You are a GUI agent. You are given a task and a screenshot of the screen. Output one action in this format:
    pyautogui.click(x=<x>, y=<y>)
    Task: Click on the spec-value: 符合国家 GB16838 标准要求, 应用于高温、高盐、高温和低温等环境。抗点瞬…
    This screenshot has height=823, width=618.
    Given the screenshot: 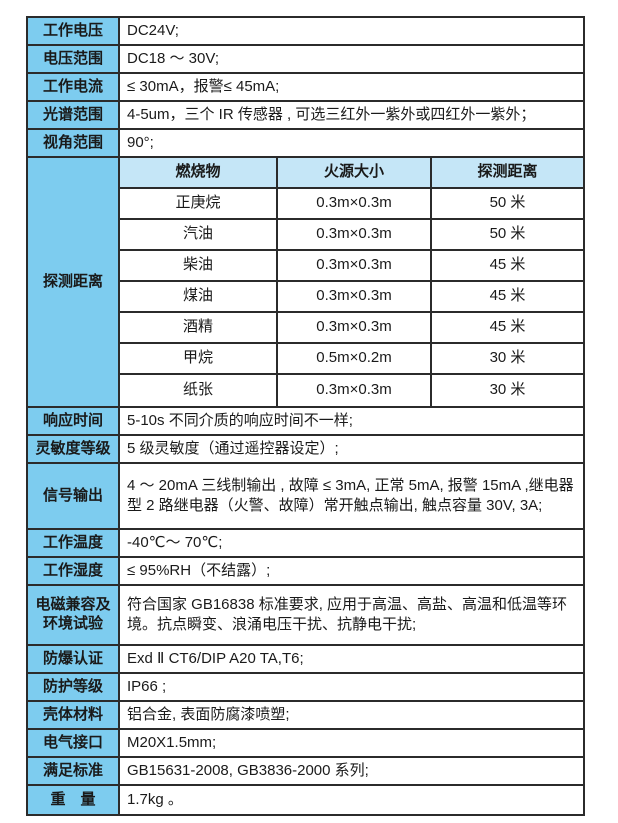 What is the action you would take?
    pyautogui.click(x=347, y=614)
    